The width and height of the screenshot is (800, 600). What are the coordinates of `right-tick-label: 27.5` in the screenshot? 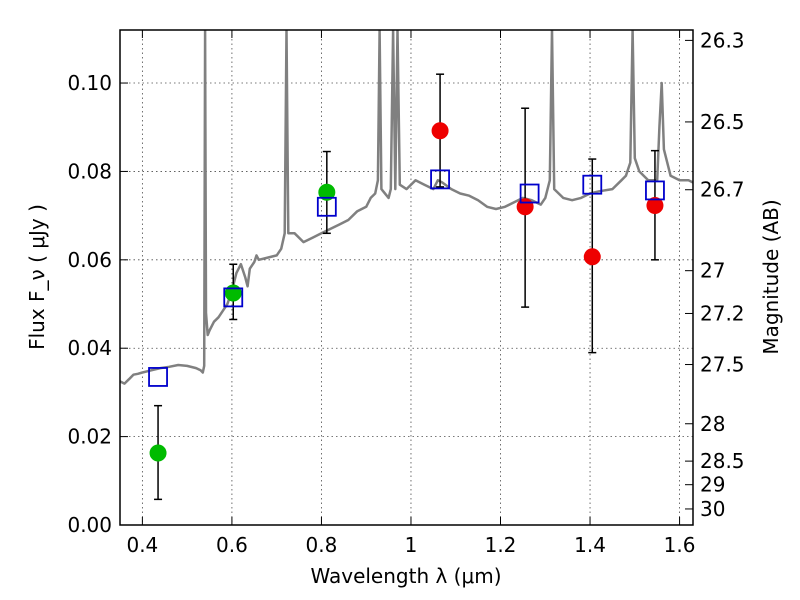 It's located at (722, 365).